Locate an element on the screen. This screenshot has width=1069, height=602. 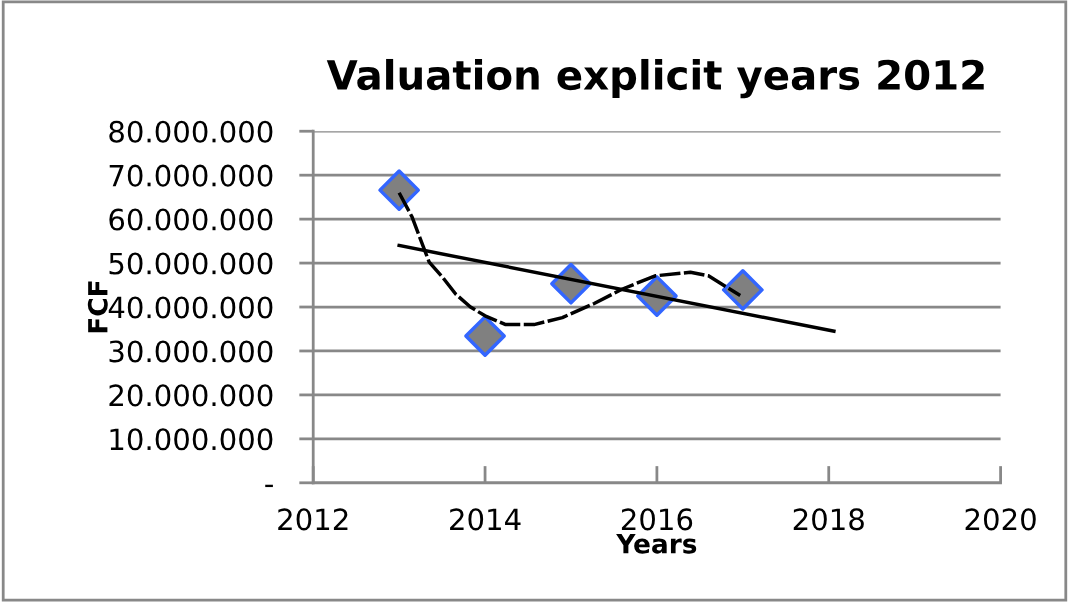
chart-title: Valuation explicit years 2012 is located at coordinates (655, 78).